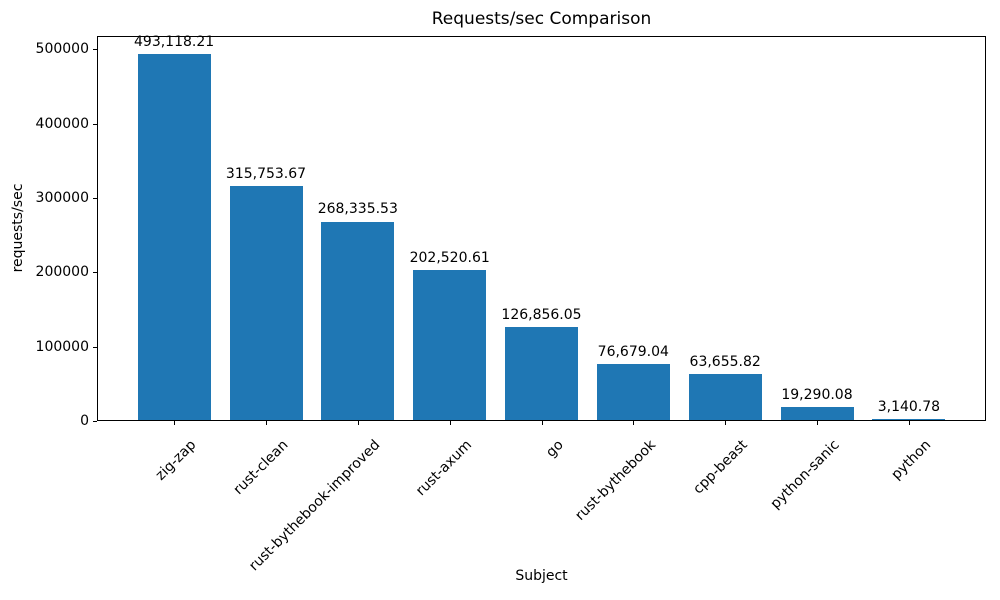 The width and height of the screenshot is (1000, 600). Describe the element at coordinates (541, 19) in the screenshot. I see `chart-title: Requests/sec Comparison` at that location.